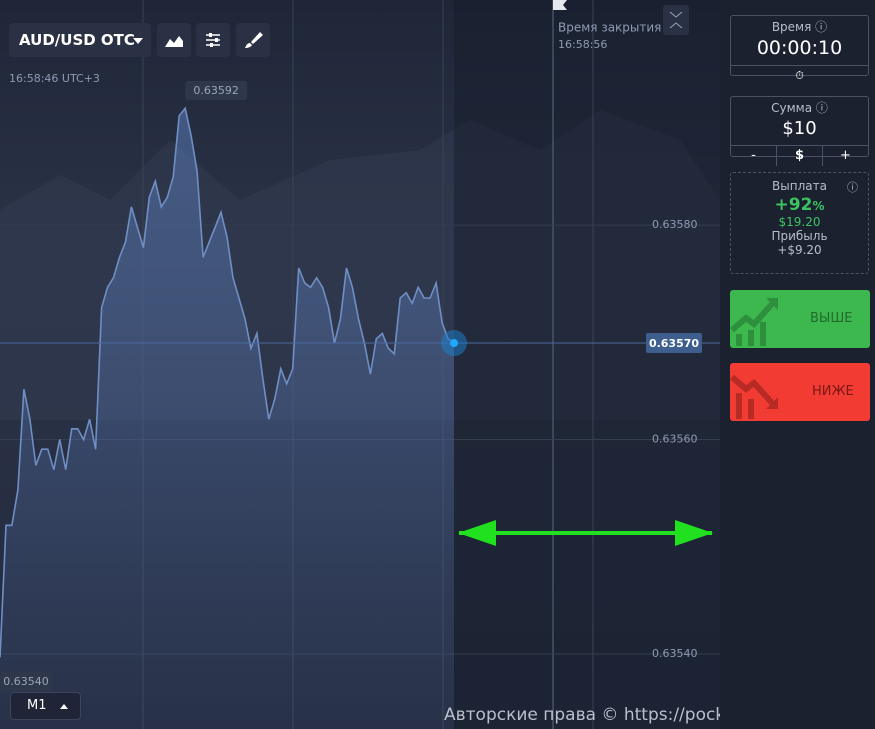 The width and height of the screenshot is (875, 729). I want to click on drawing-button, so click(253, 40).